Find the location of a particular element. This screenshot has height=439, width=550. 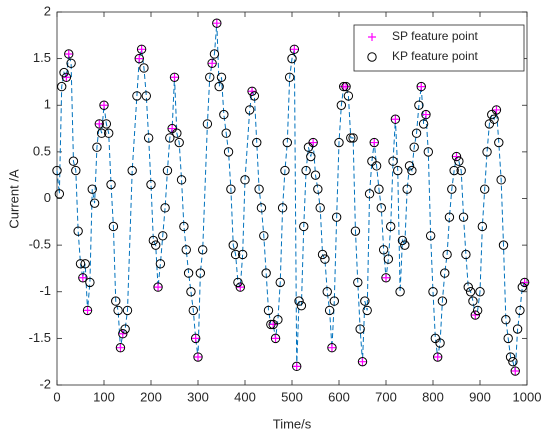

y-tick-label: -0.5 is located at coordinates (40, 244).